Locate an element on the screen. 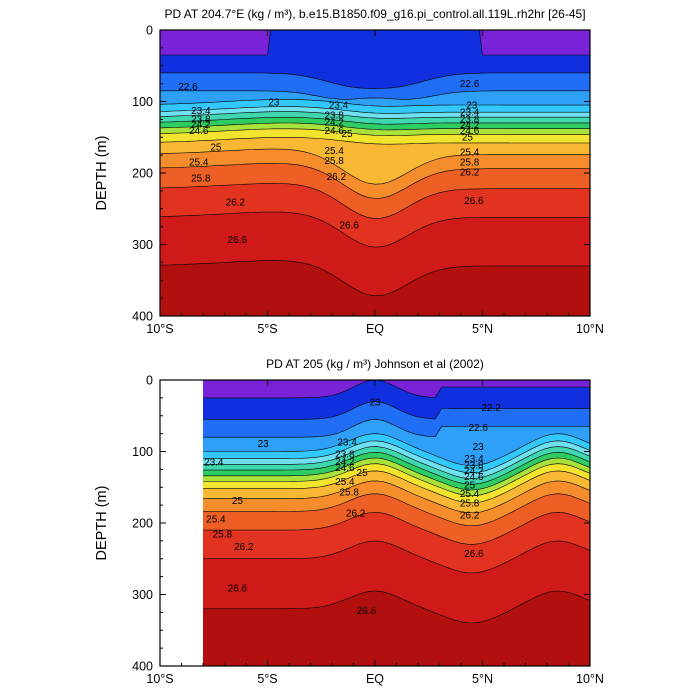  y-axis-label: DEPTH (m) is located at coordinates (102, 173).